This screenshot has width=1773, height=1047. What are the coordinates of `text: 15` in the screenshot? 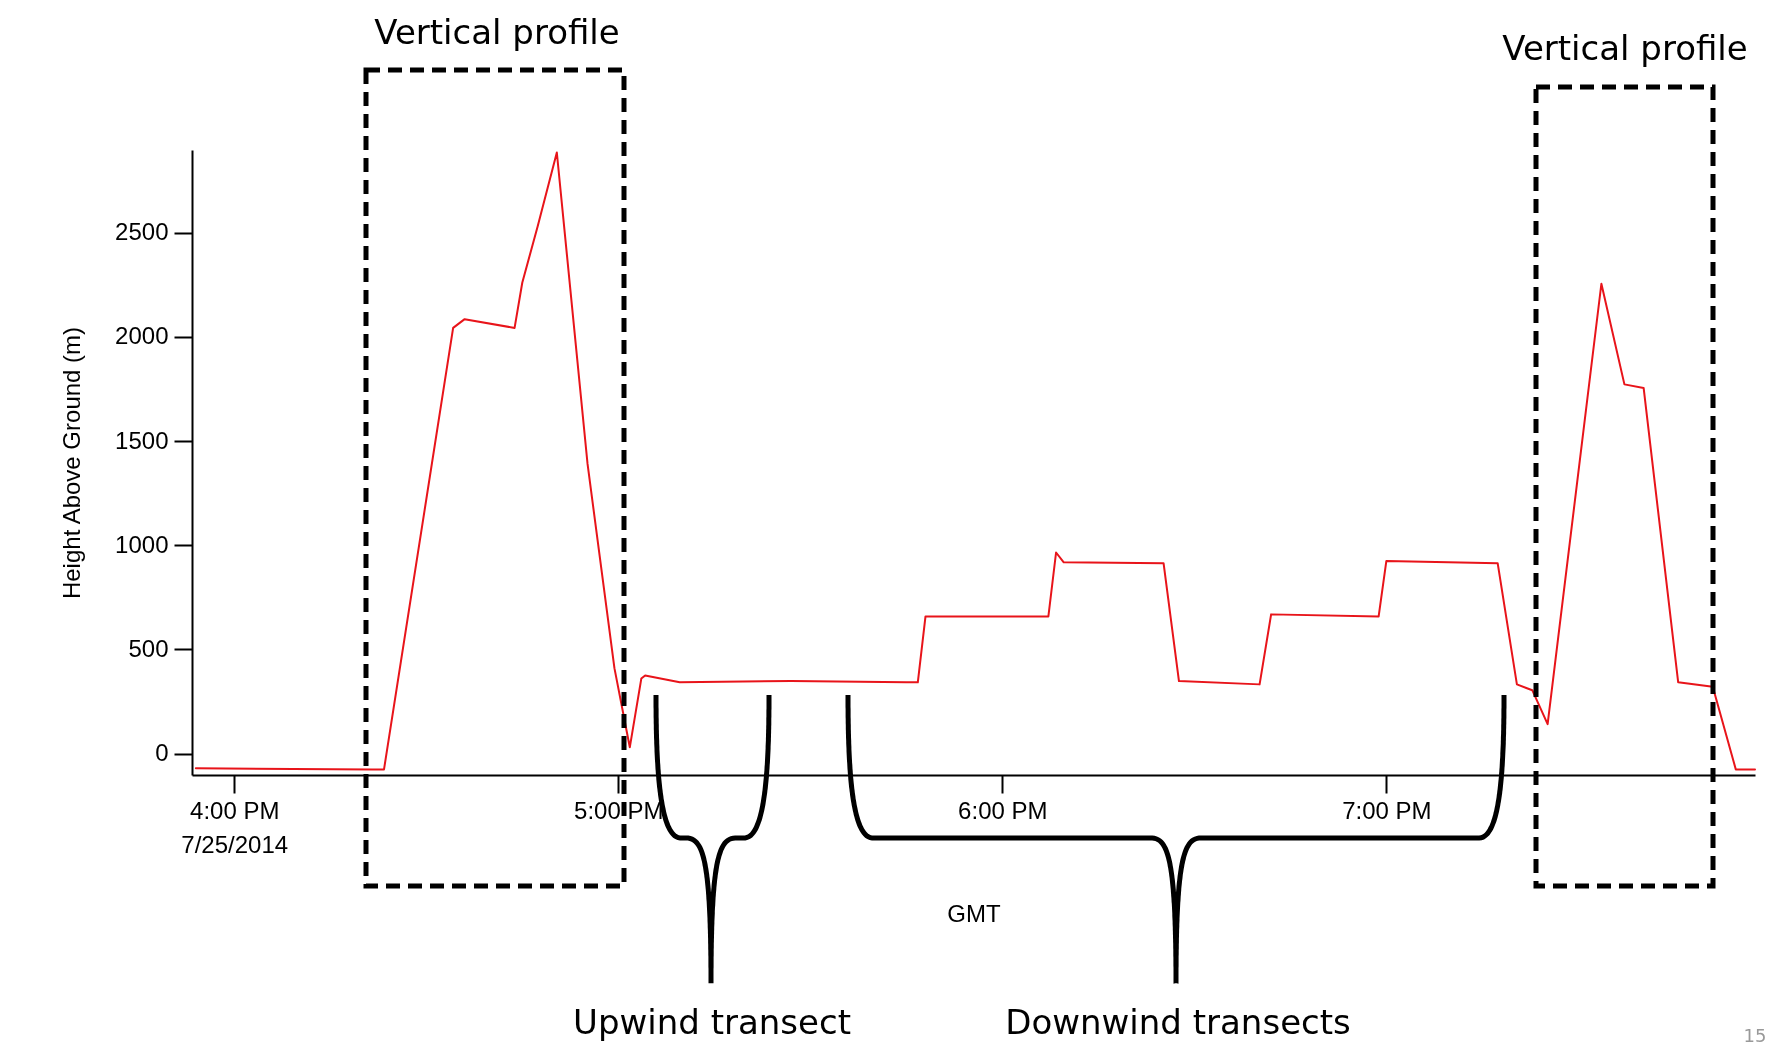 It's located at (1755, 1035).